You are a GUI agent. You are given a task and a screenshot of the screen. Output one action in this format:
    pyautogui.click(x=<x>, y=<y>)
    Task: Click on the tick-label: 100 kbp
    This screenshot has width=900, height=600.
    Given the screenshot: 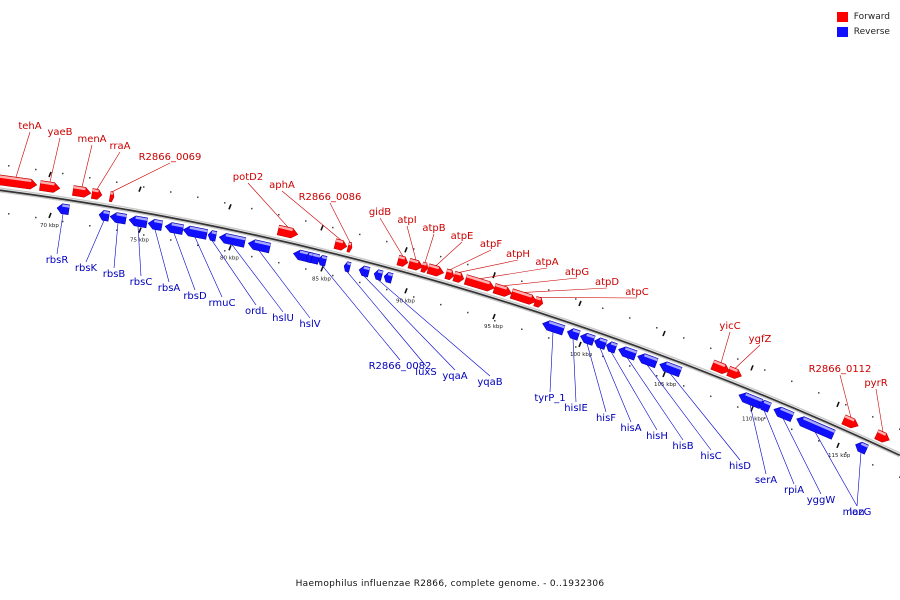 What is the action you would take?
    pyautogui.click(x=581, y=355)
    